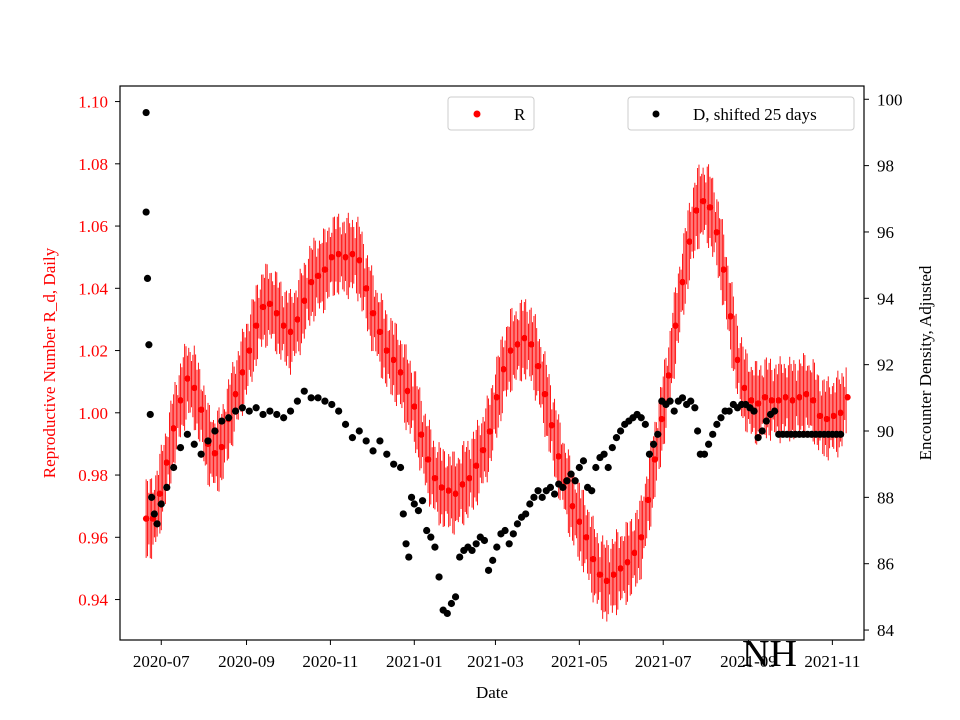  What do you see at coordinates (885, 564) in the screenshot?
I see `right-y-tick-label: 86` at bounding box center [885, 564].